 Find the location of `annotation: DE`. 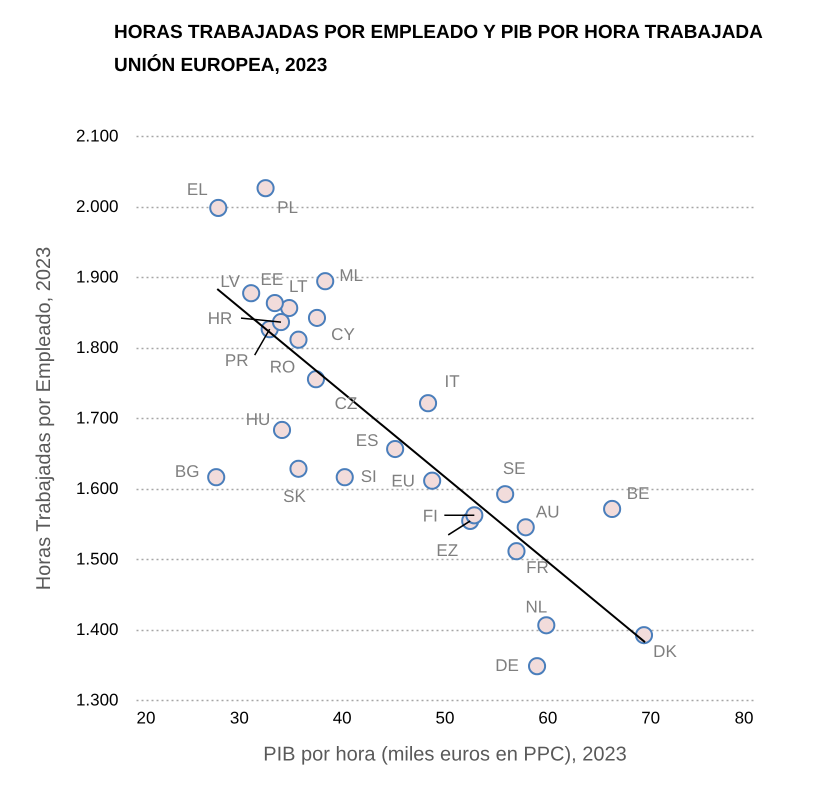

annotation: DE is located at coordinates (507, 666).